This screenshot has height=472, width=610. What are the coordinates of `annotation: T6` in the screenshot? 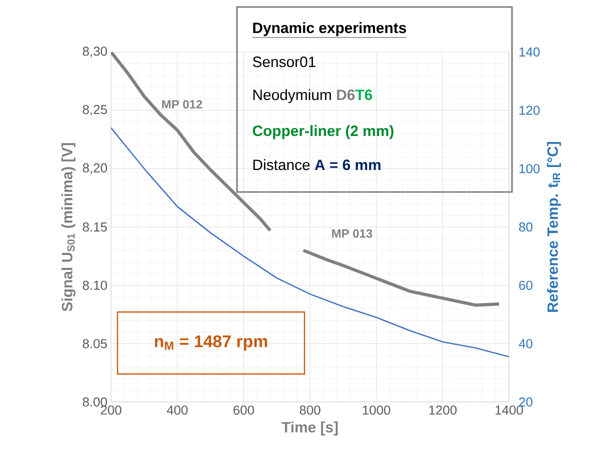 It's located at (363, 95).